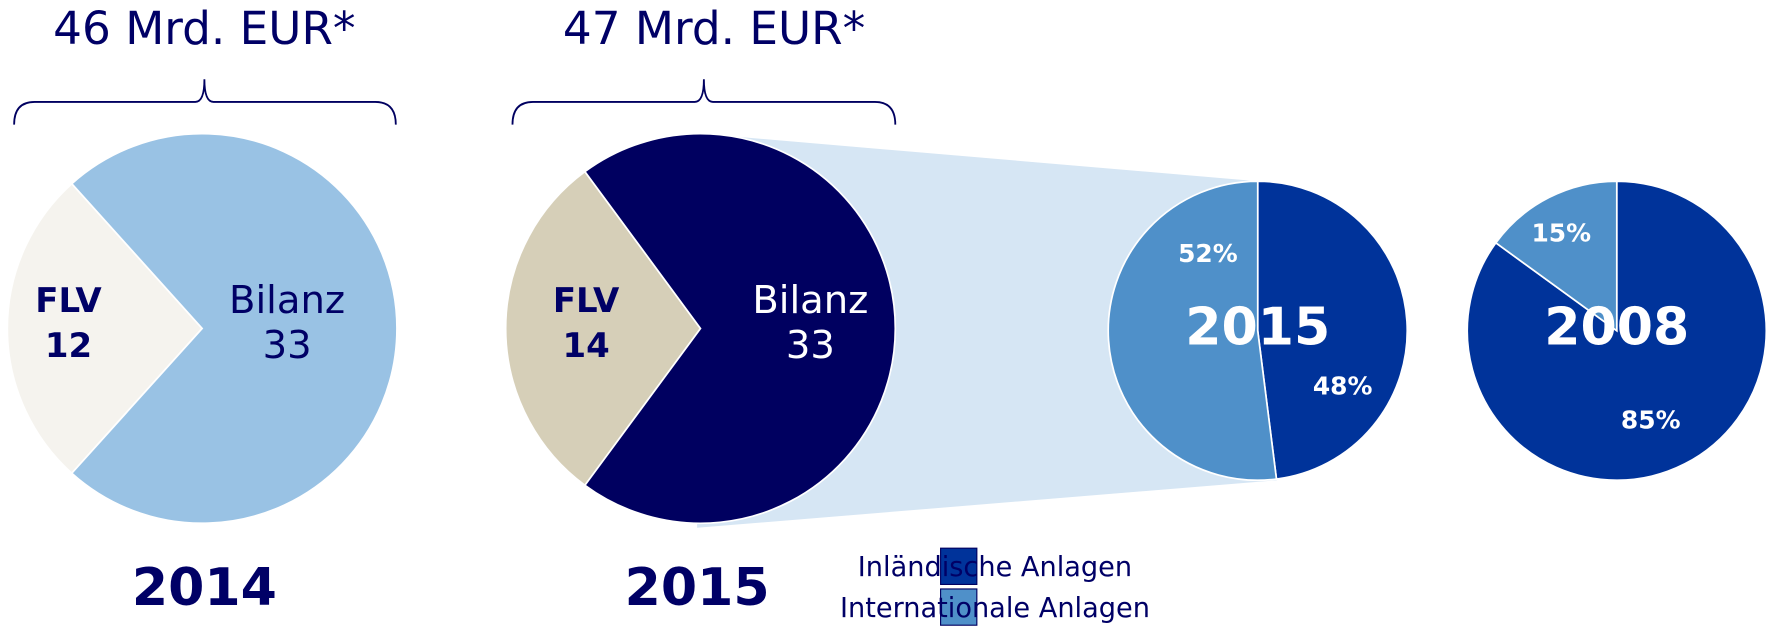 The height and width of the screenshot is (632, 1777). What do you see at coordinates (585, 346) in the screenshot?
I see `slice-value: 14` at bounding box center [585, 346].